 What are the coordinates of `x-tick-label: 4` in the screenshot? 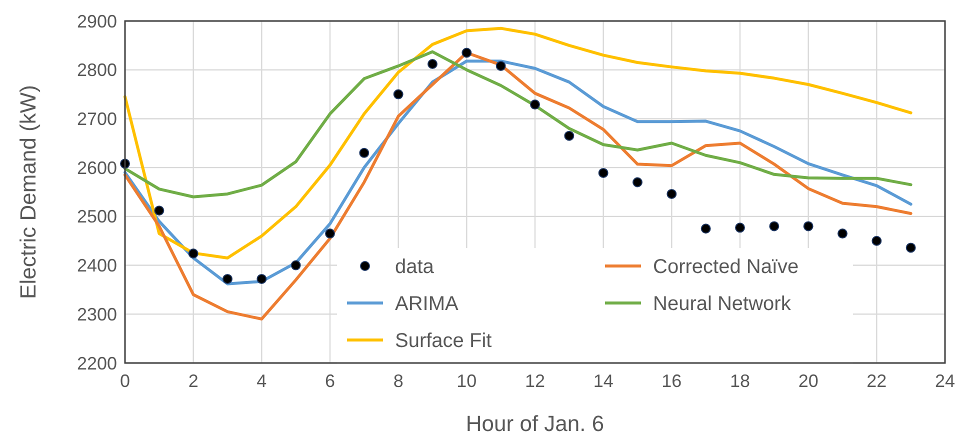 It's located at (261, 381).